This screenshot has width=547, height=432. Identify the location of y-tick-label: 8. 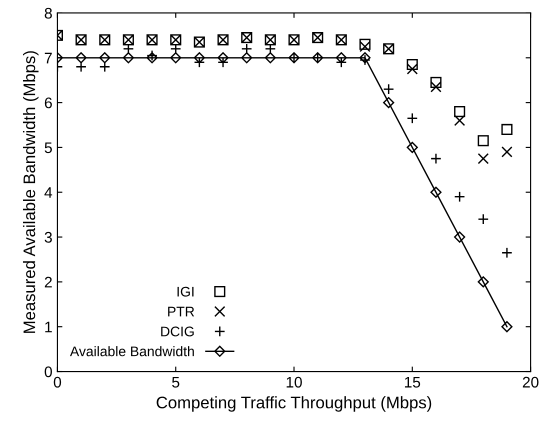
(48, 13).